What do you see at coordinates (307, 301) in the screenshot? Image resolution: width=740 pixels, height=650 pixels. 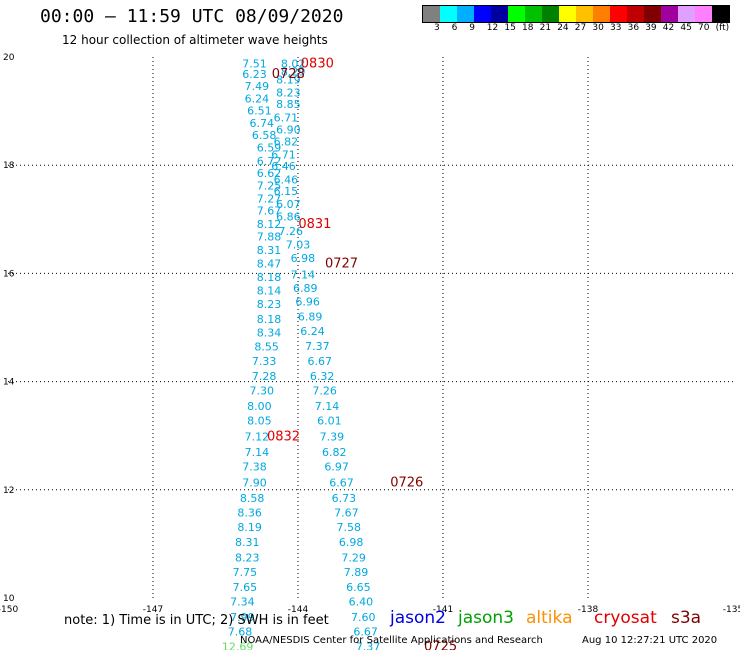 I see `swh-label: 6.96` at bounding box center [307, 301].